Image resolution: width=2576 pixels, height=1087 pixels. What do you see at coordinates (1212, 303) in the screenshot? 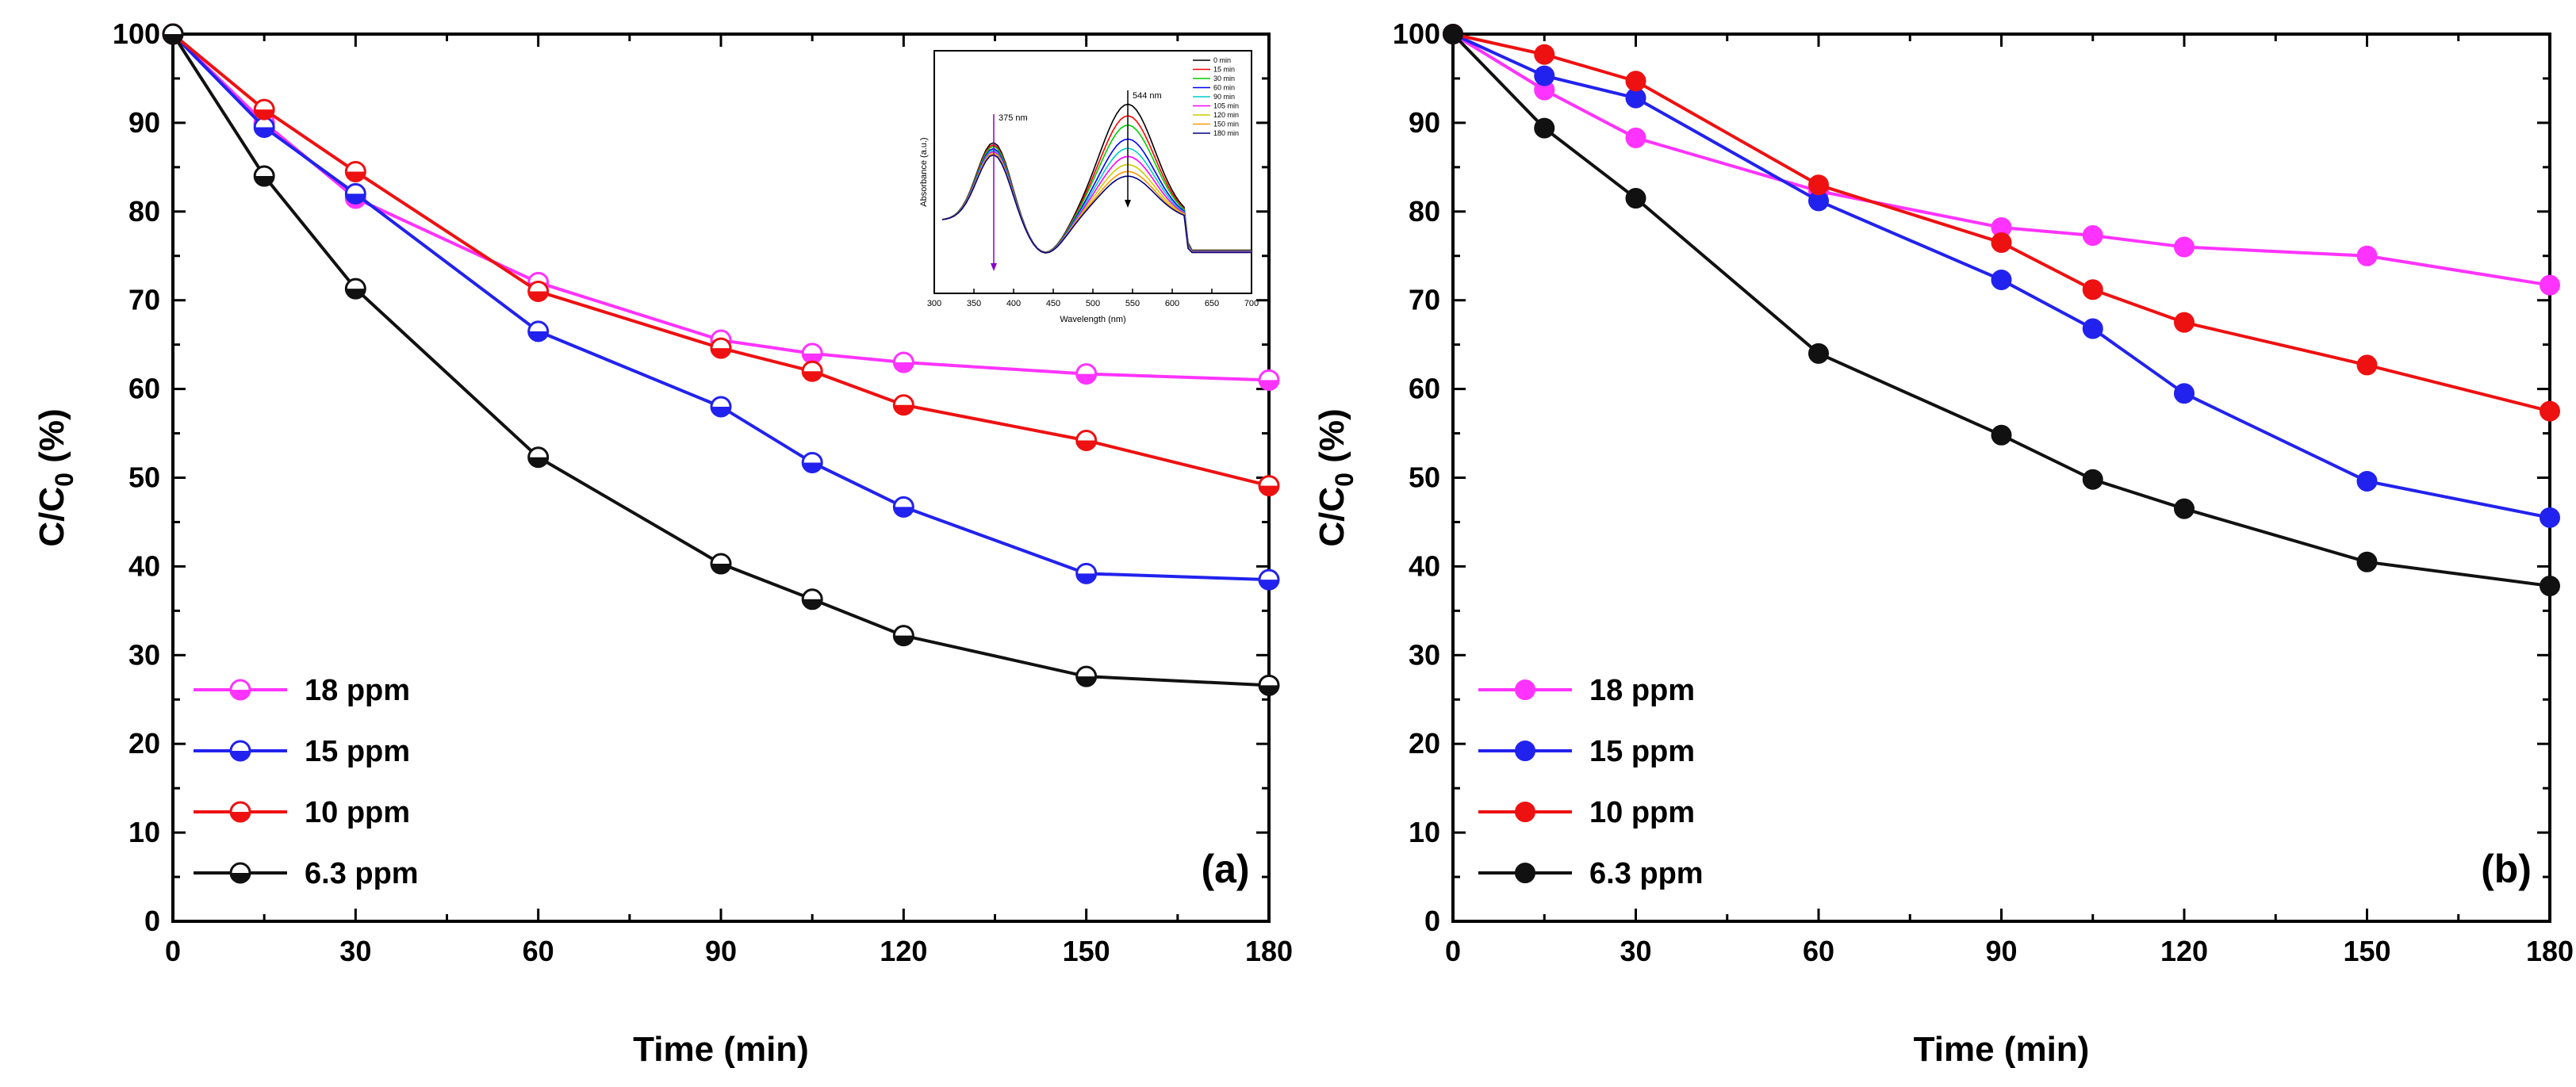
I see `inset-x-tick-label: 650` at bounding box center [1212, 303].